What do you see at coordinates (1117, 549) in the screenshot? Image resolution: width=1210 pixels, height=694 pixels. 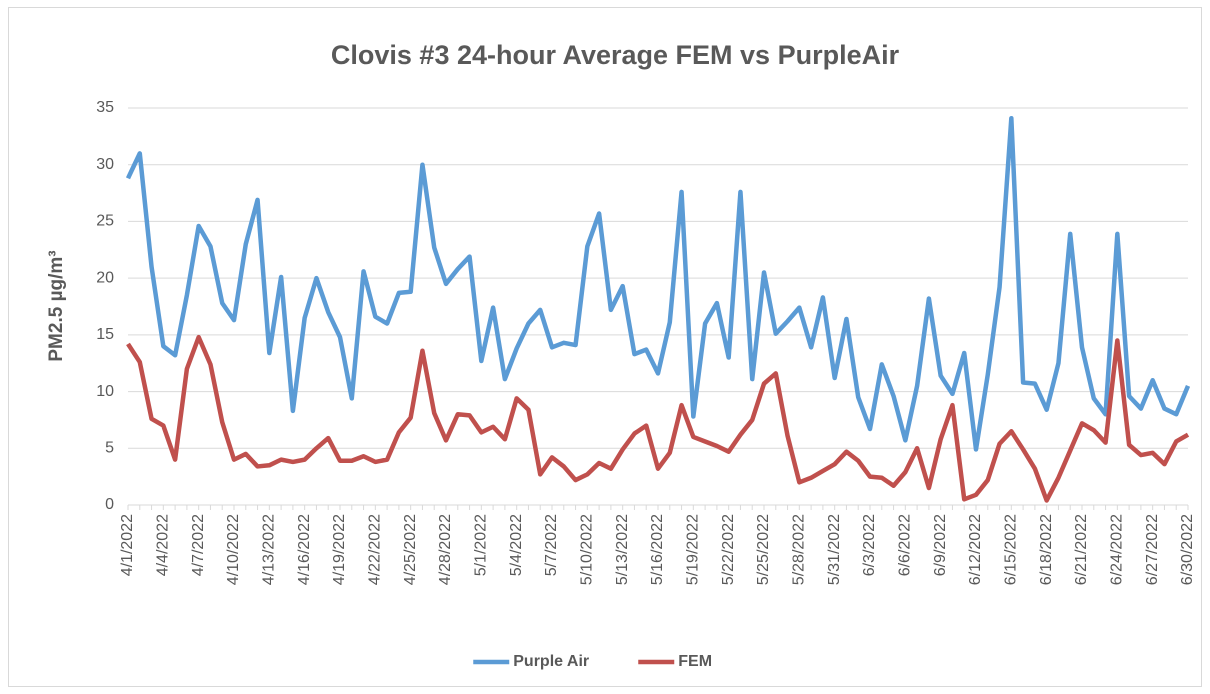 I see `x-tick-label: 6/24/2022` at bounding box center [1117, 549].